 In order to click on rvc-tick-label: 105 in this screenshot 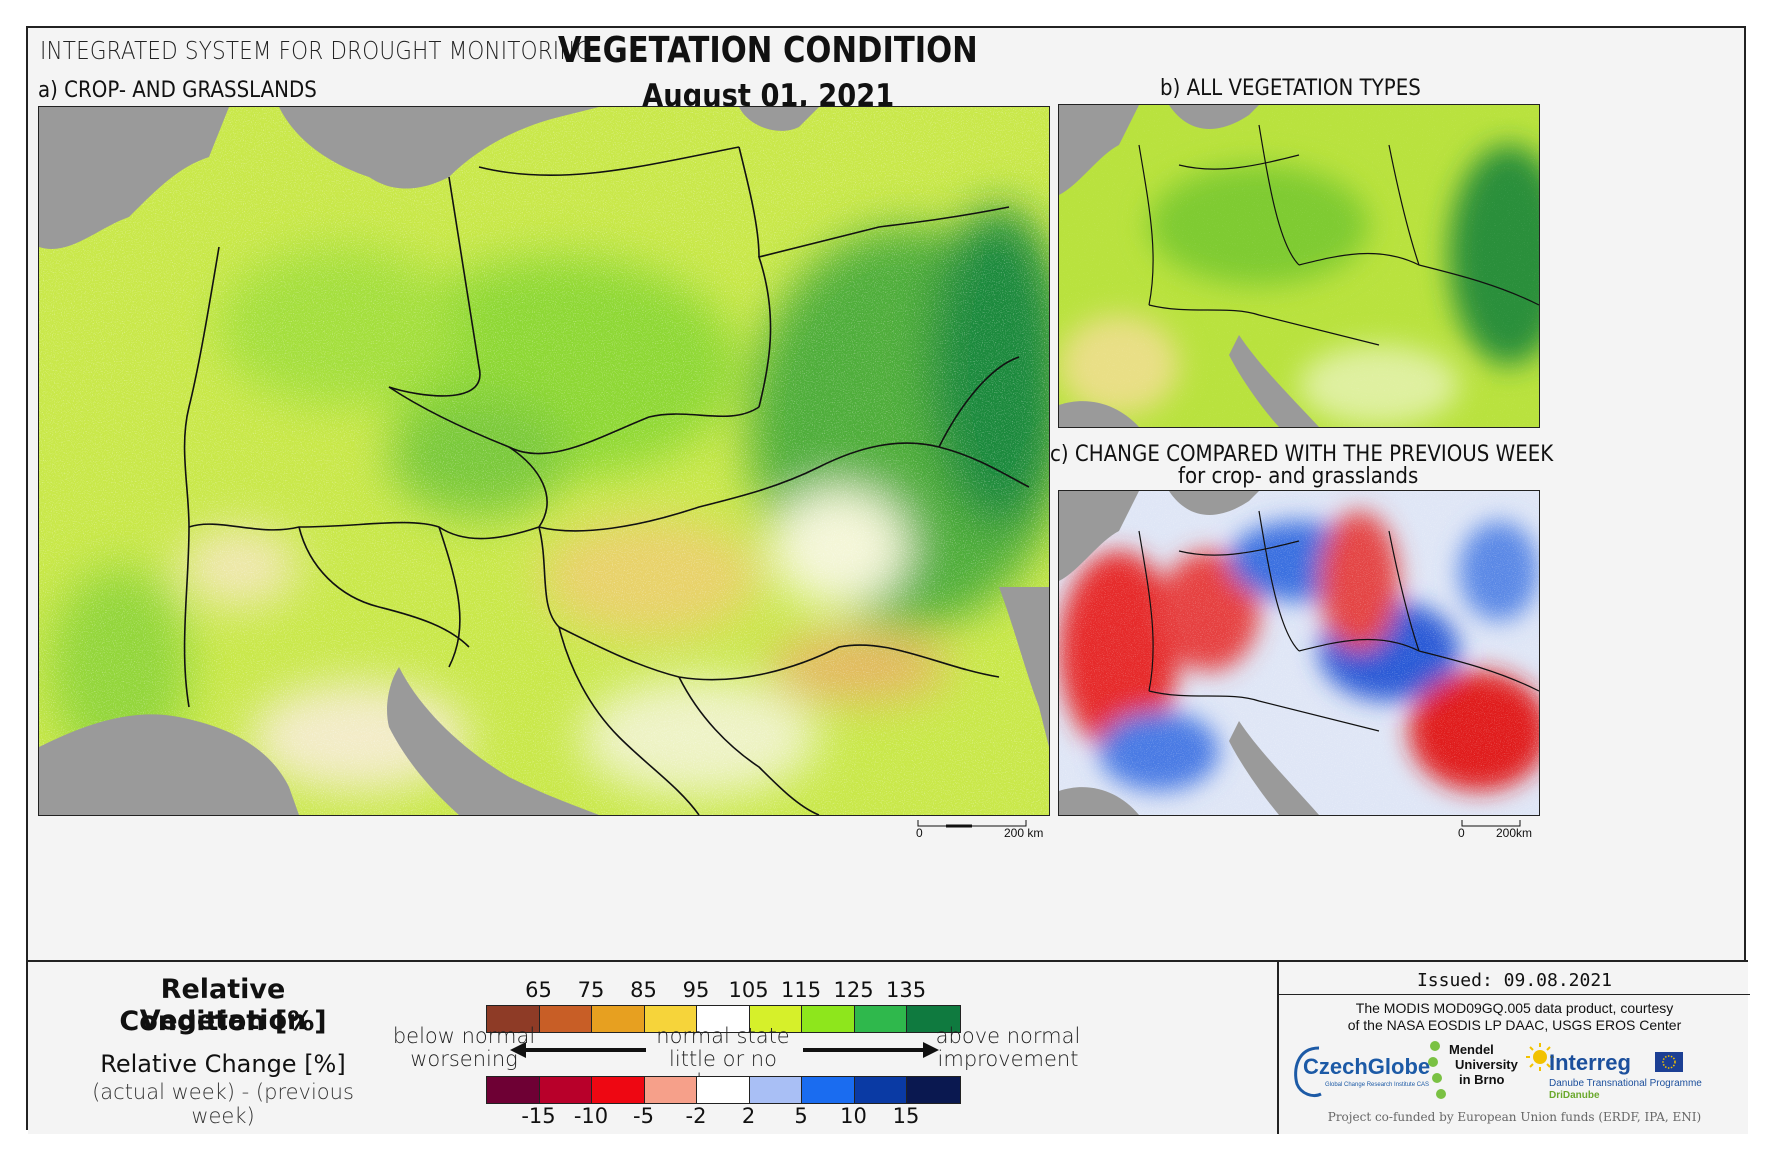, I will do `click(748, 990)`.